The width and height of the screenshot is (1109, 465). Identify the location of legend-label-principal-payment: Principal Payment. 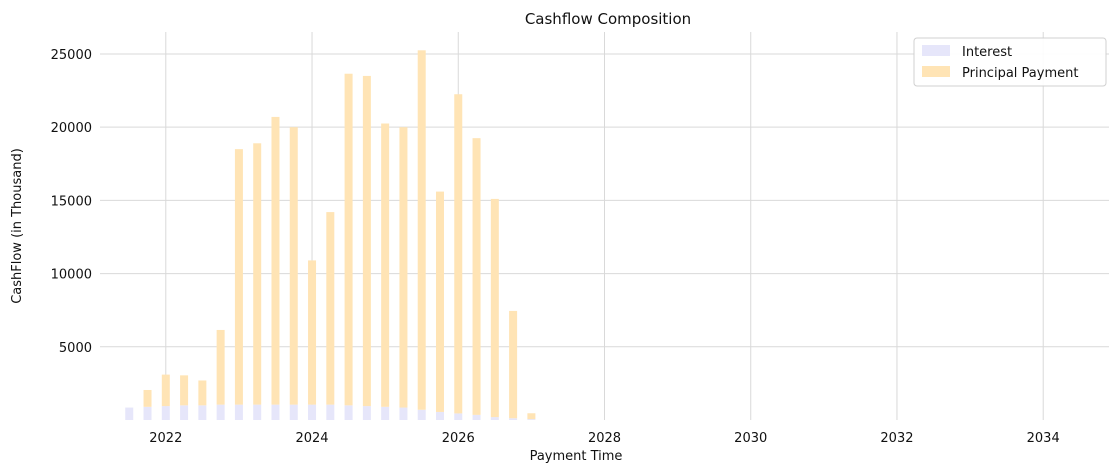
(1020, 73).